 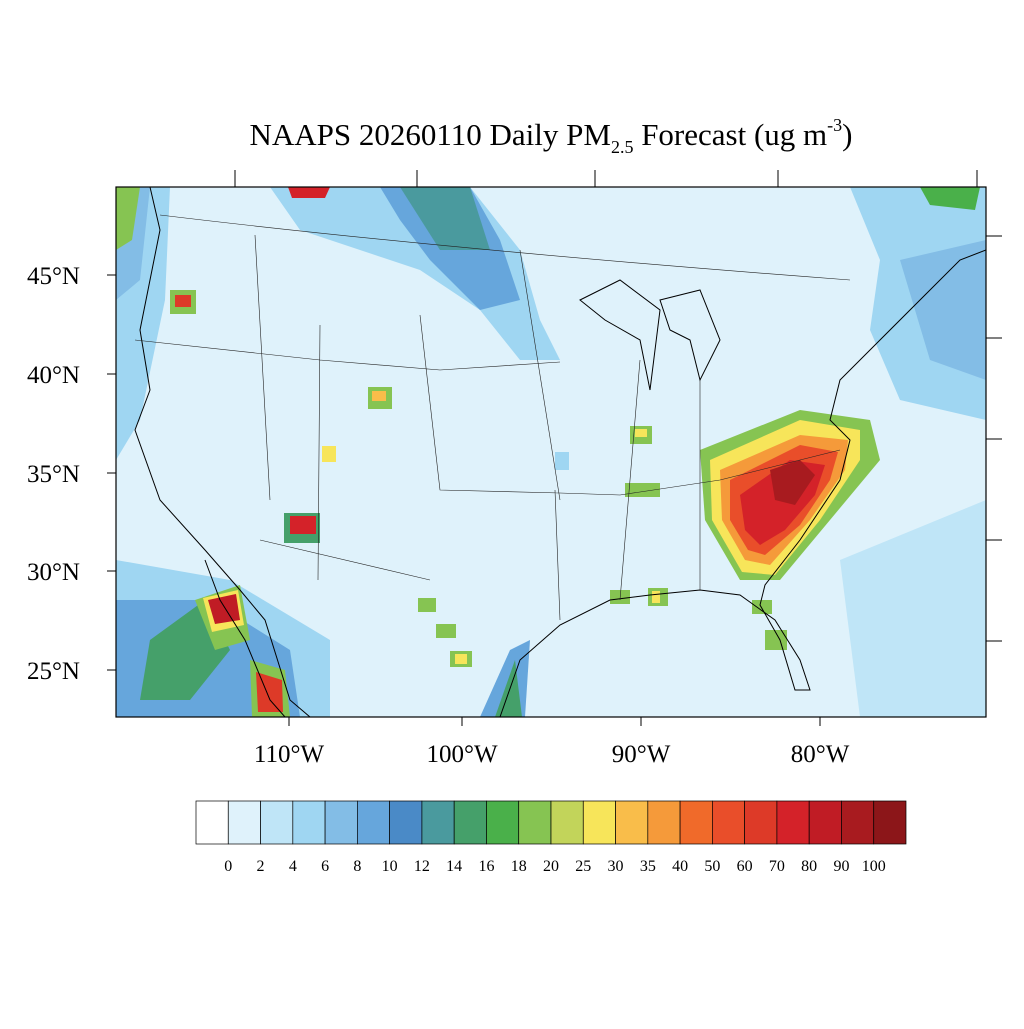 What do you see at coordinates (430, 134) in the screenshot?
I see `title-main: NAAPS 20260110 Daily PM` at bounding box center [430, 134].